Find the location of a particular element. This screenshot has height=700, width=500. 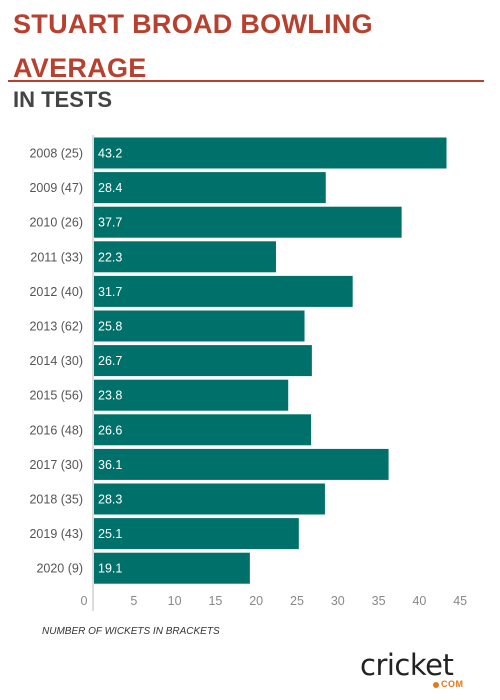

x-tick-label: 30 is located at coordinates (338, 601).